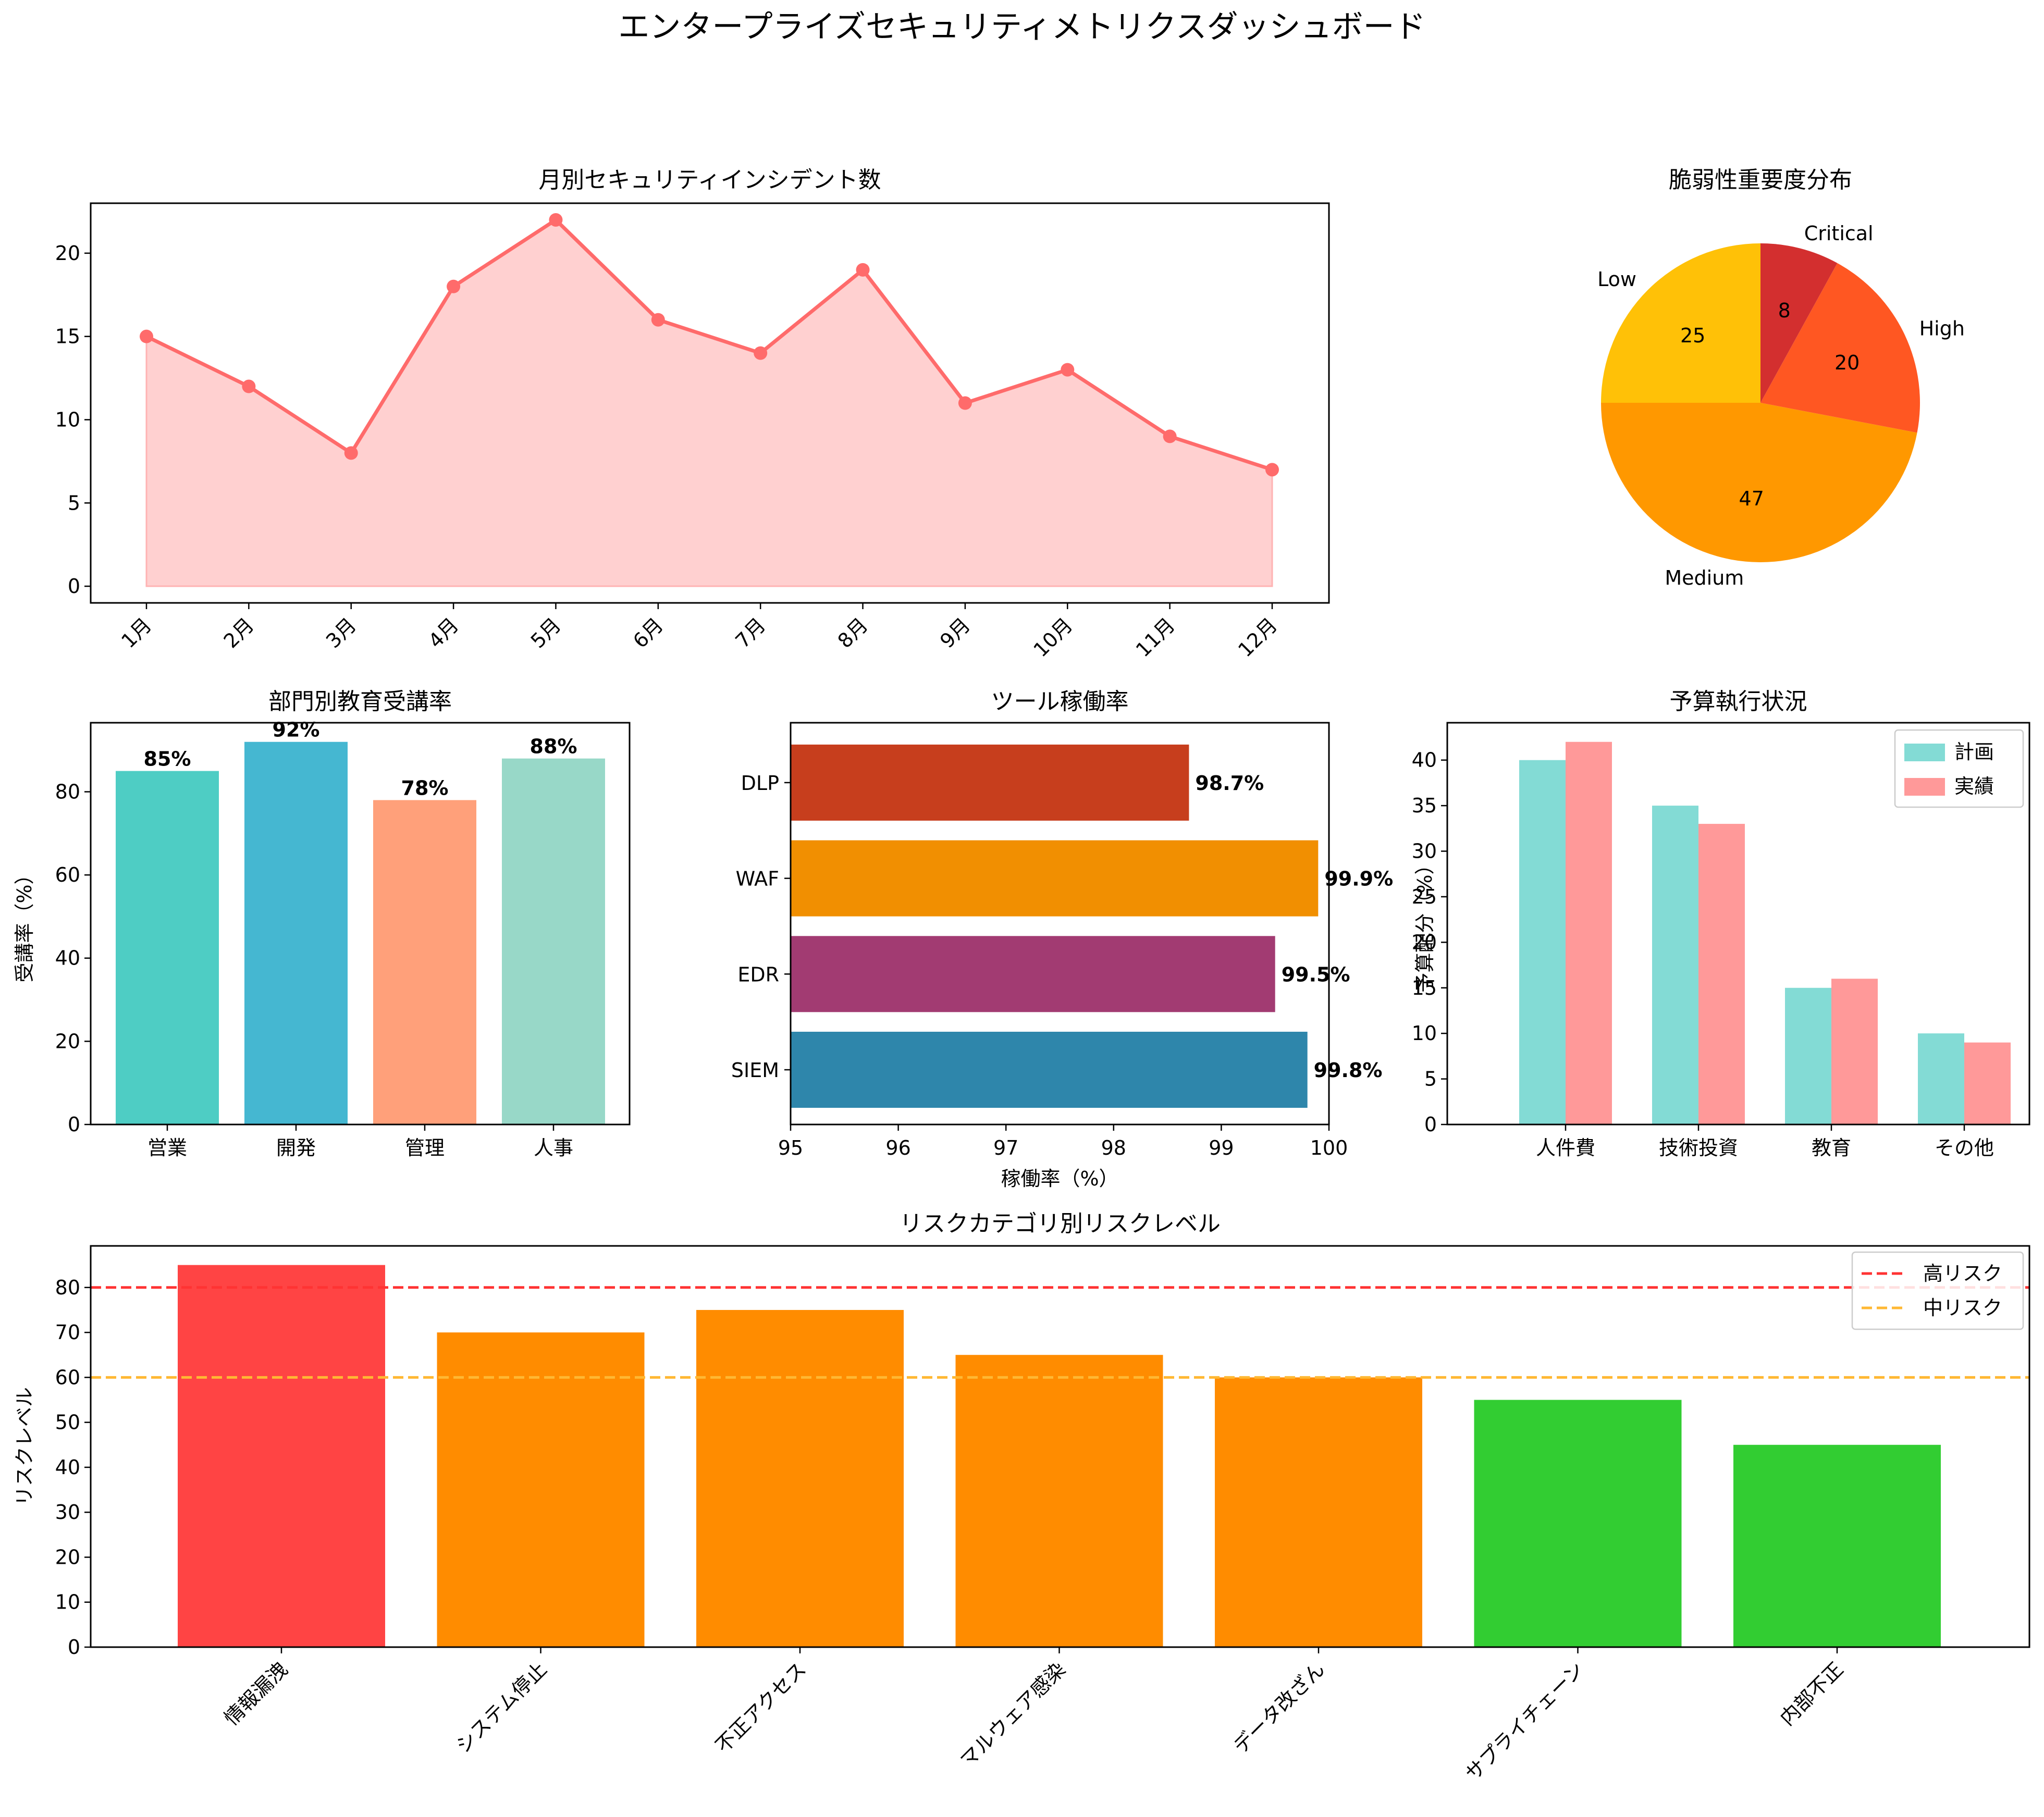  I want to click on legend-label: 実績, so click(1974, 787).